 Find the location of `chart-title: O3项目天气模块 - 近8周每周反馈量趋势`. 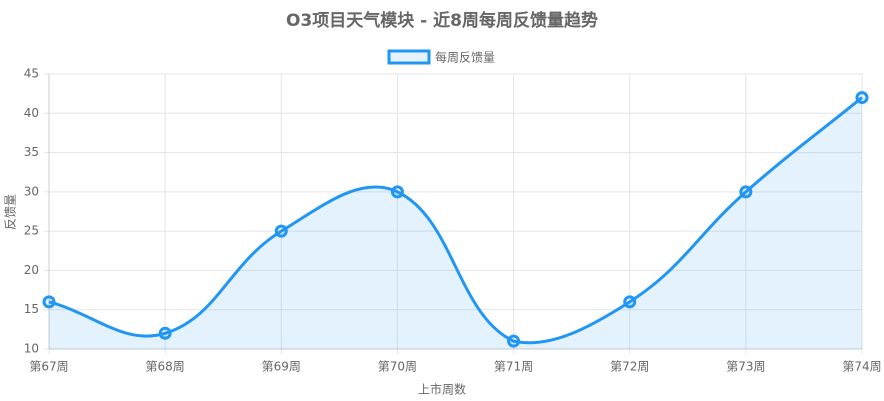

chart-title: O3项目天气模块 - 近8周每周反馈量趋势 is located at coordinates (442, 20).